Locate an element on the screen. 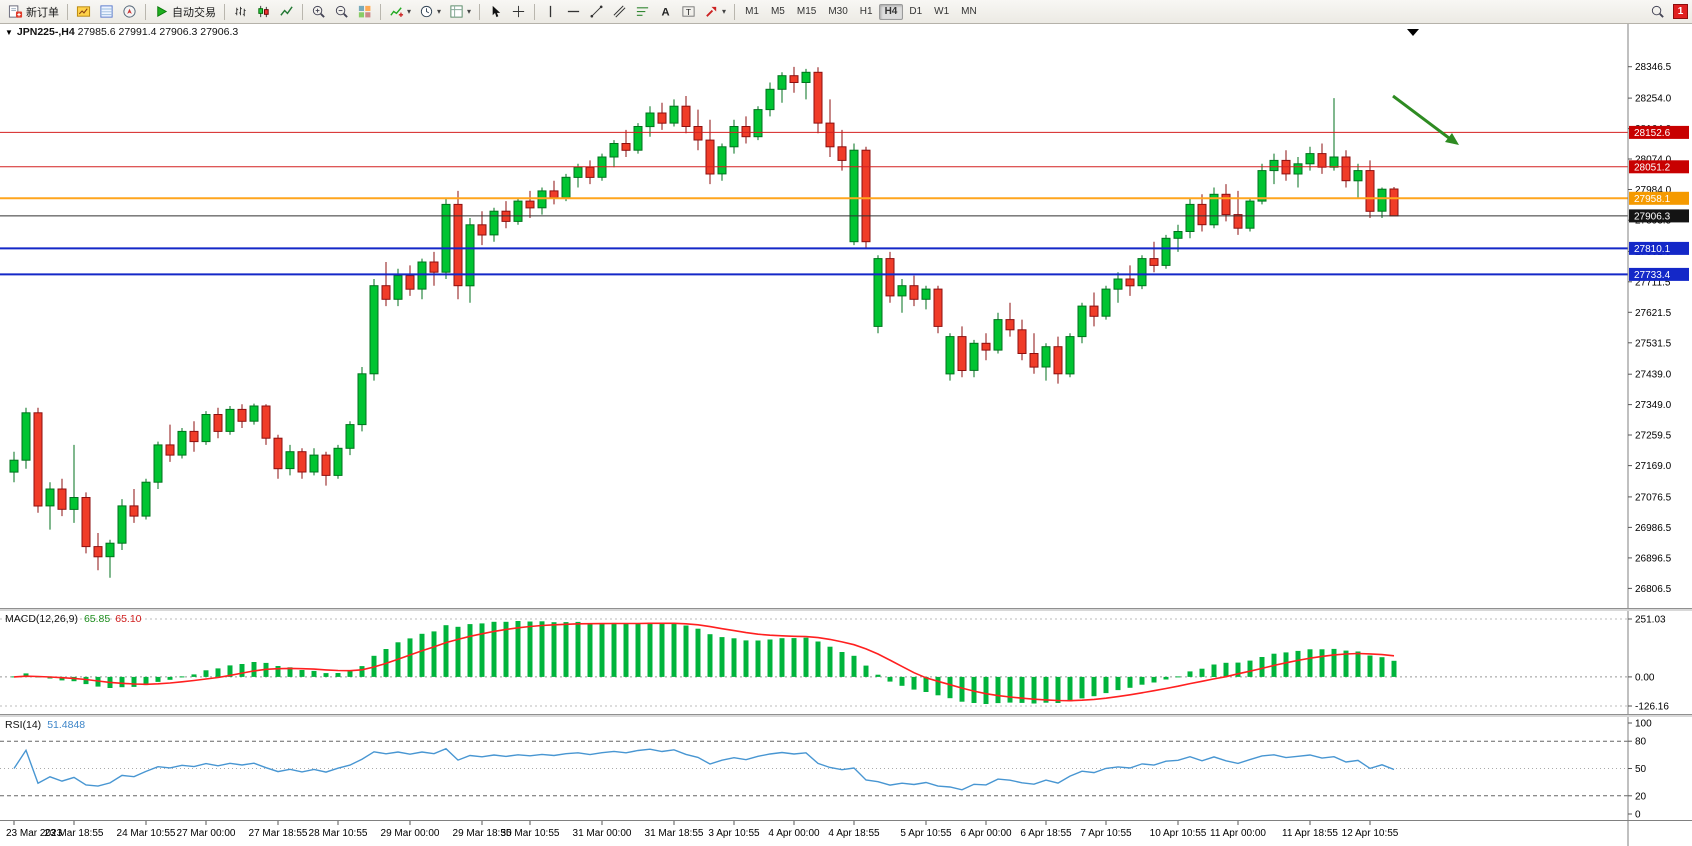  rsi-scale: 100 80 50 20 0 is located at coordinates (1640, 770).